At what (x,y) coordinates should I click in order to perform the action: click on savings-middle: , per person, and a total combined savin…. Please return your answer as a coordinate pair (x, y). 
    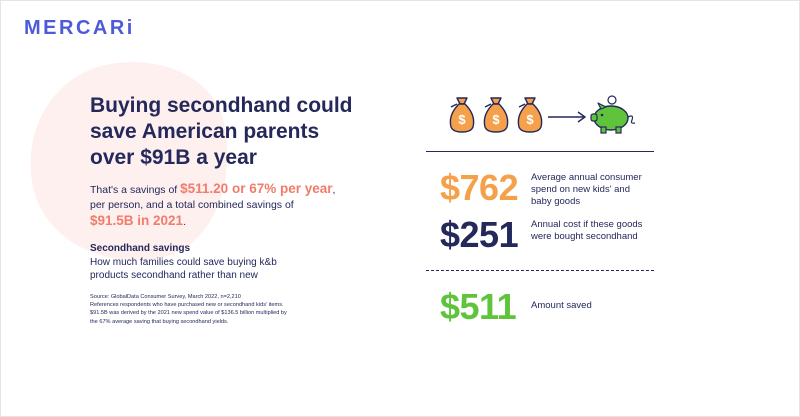
    Looking at the image, I should click on (213, 197).